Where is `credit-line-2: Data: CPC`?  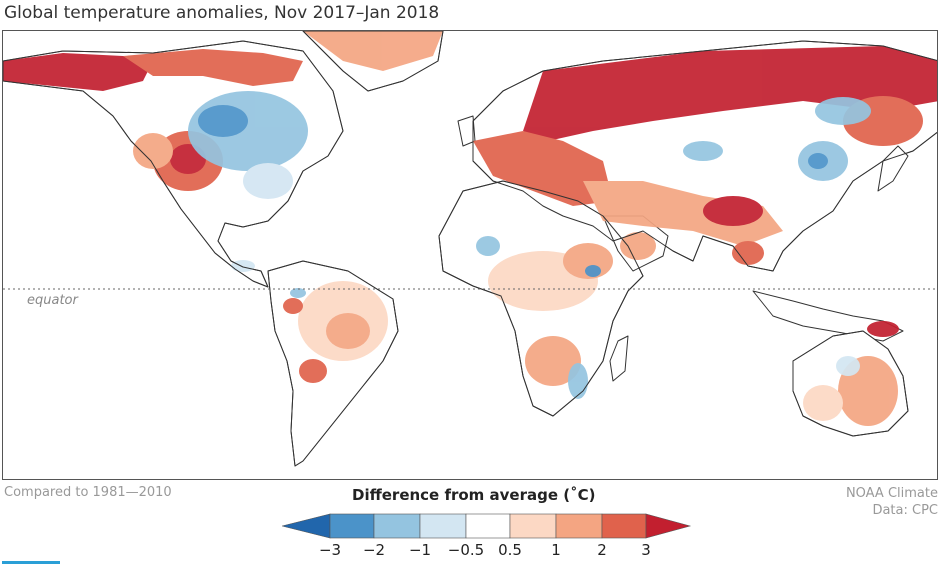
credit-line-2: Data: CPC is located at coordinates (905, 510).